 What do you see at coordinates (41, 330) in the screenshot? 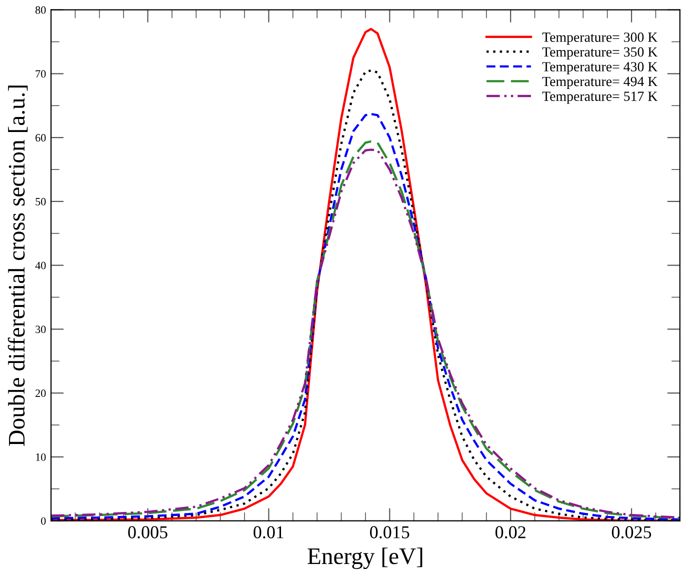
I see `y-tick-label: 30` at bounding box center [41, 330].